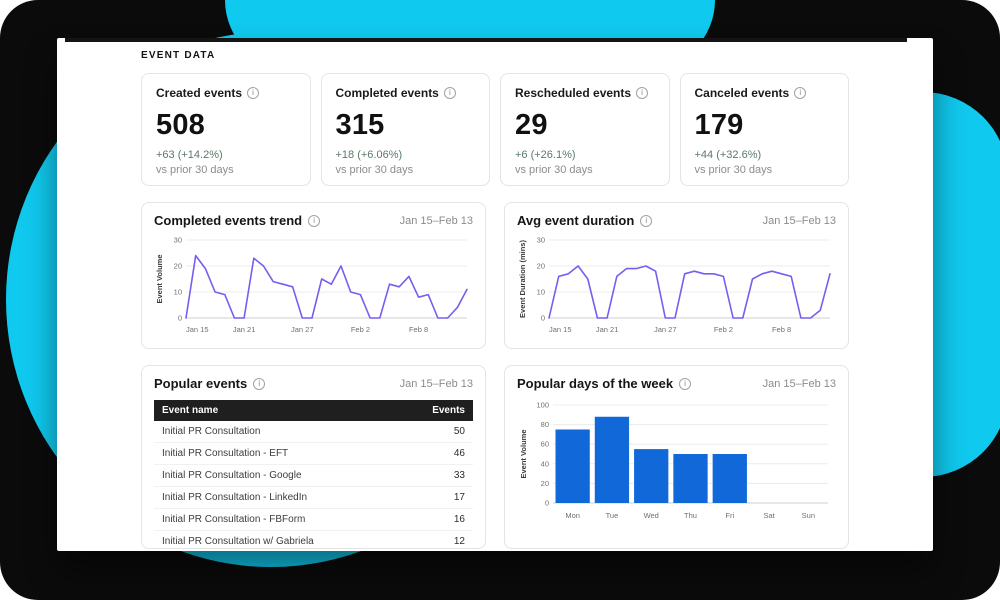 The image size is (1000, 600). Describe the element at coordinates (369, 155) in the screenshot. I see `stat-delta: +18 (+6.06%)` at that location.